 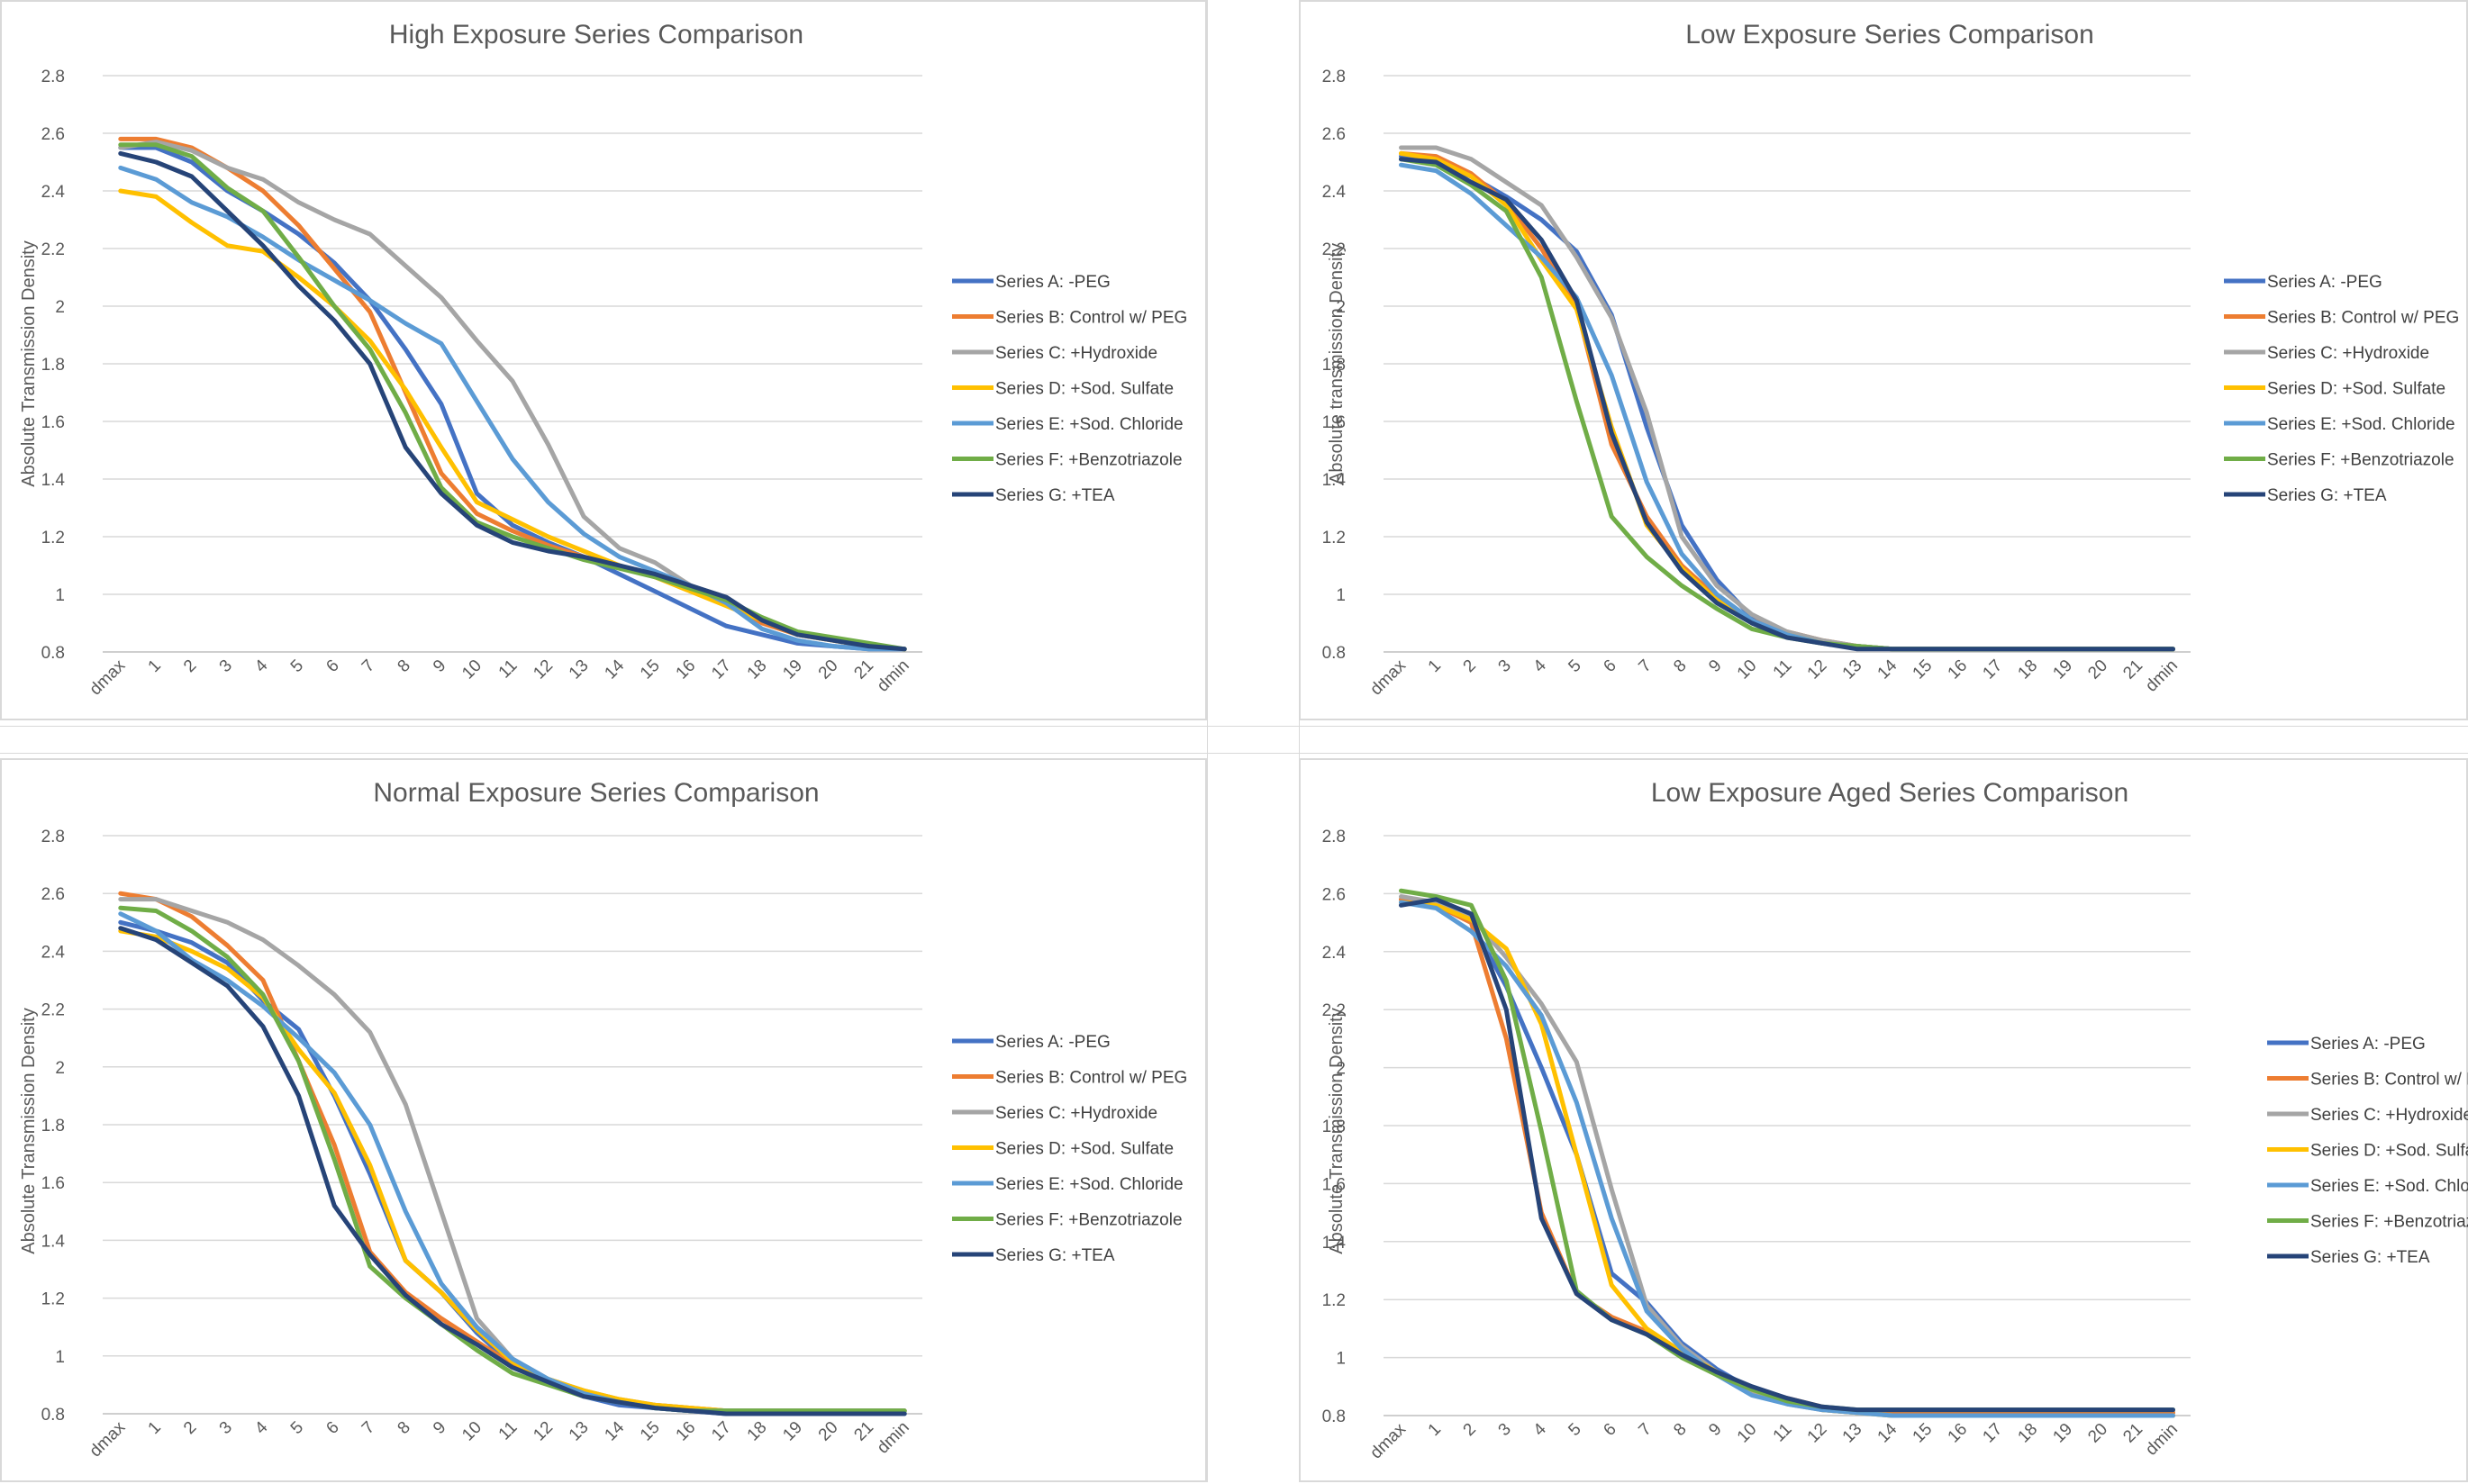 I want to click on sheet-gridline, so click(x=1234, y=727).